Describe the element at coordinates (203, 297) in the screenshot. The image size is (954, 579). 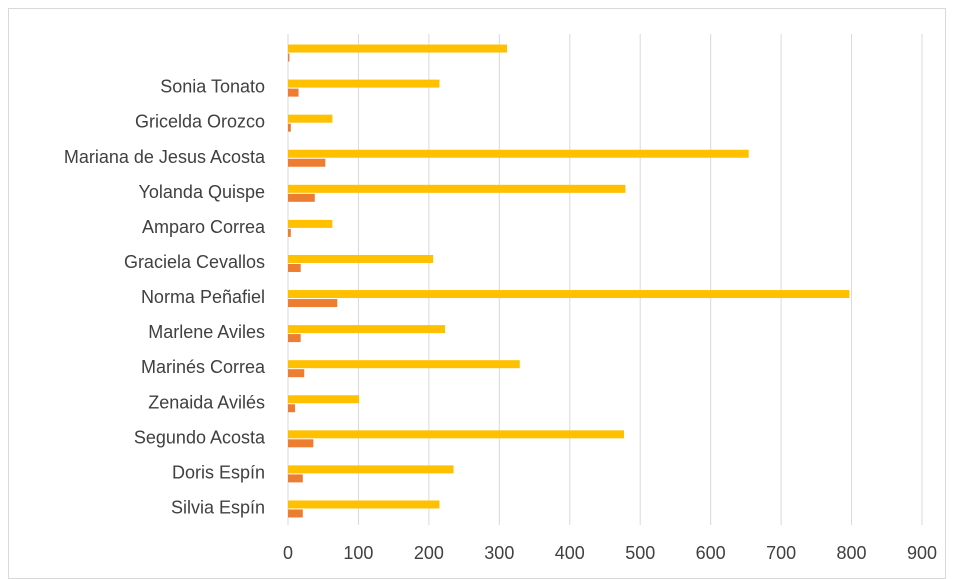
I see `category-label: Norma Peñafiel` at that location.